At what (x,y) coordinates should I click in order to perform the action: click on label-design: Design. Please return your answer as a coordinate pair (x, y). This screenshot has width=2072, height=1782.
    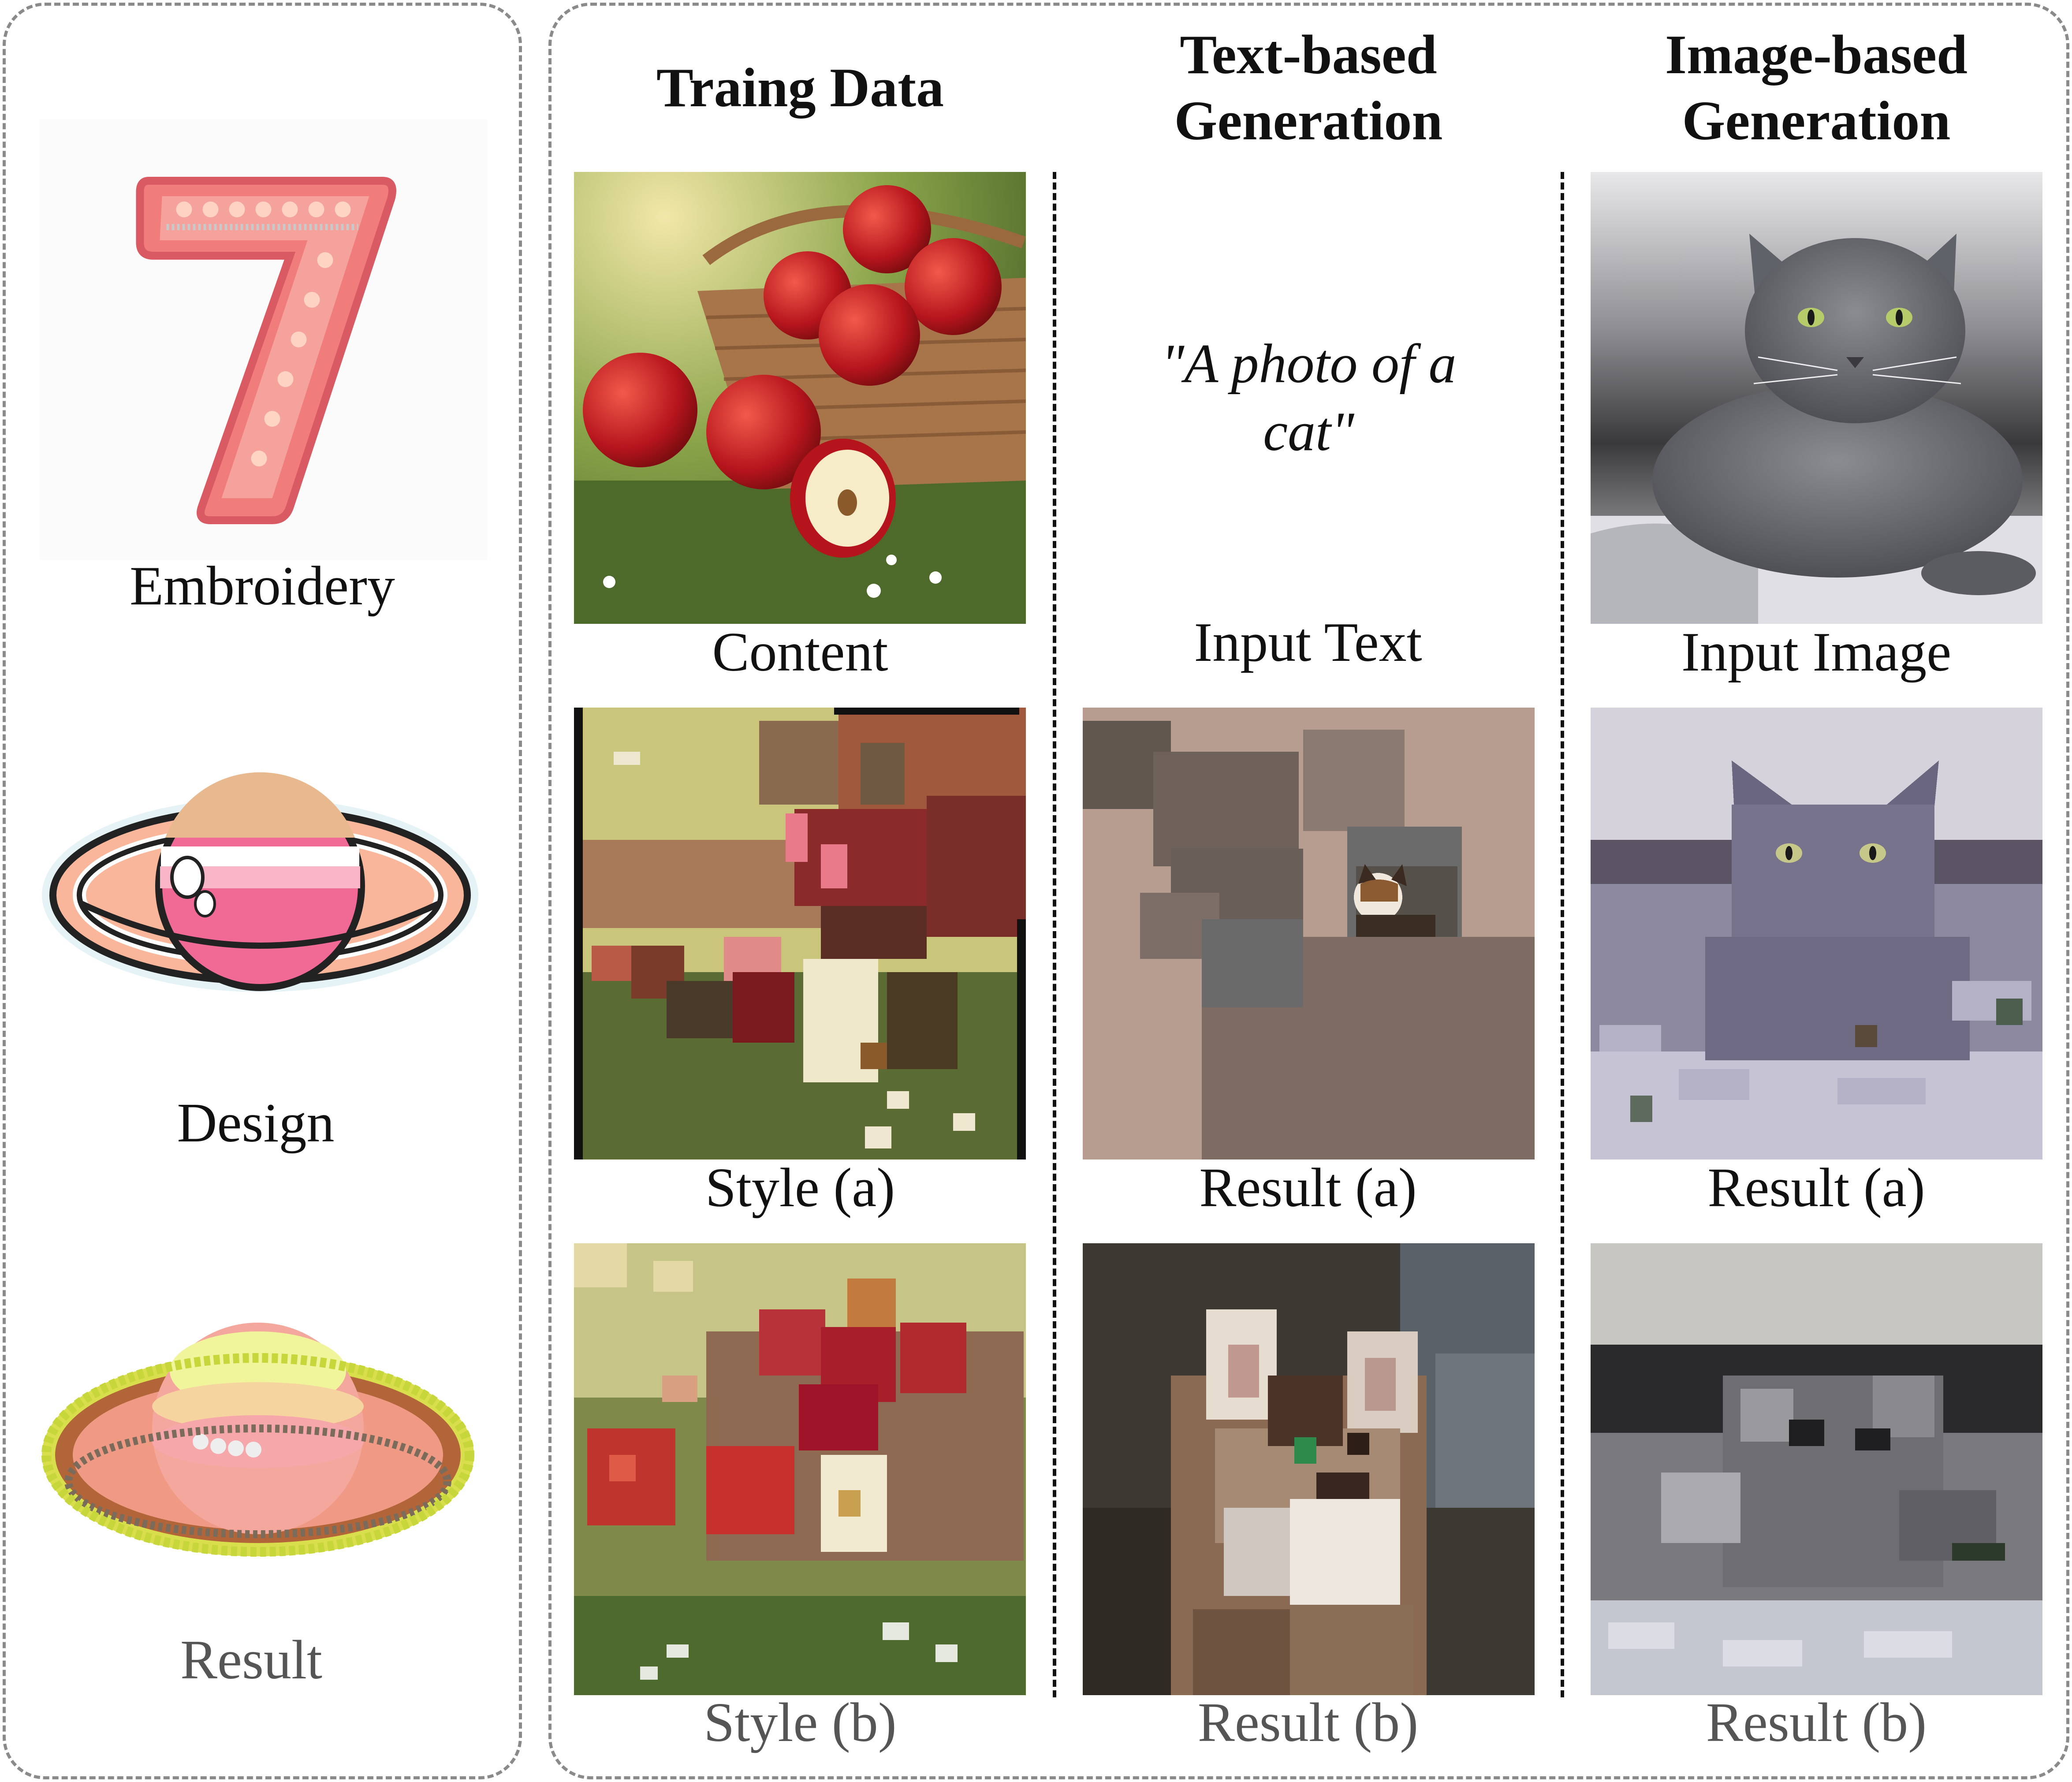
    Looking at the image, I should click on (256, 1123).